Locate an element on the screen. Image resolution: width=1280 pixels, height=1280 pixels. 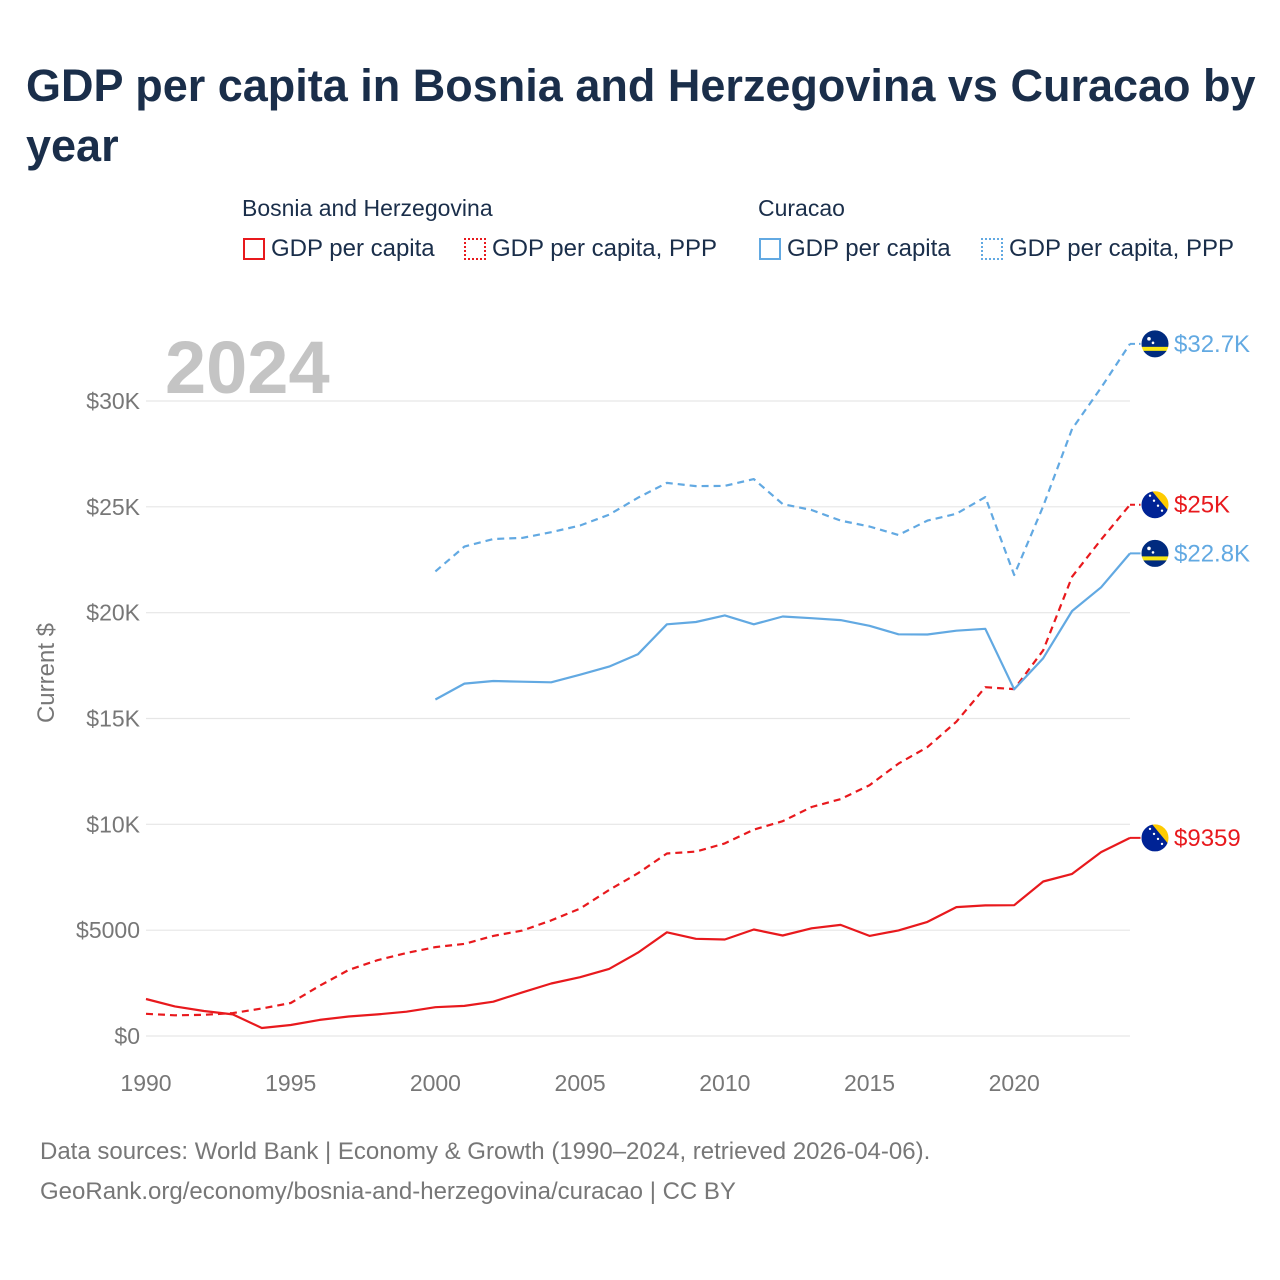
legend-swatch-solid-blue is located at coordinates (770, 249).